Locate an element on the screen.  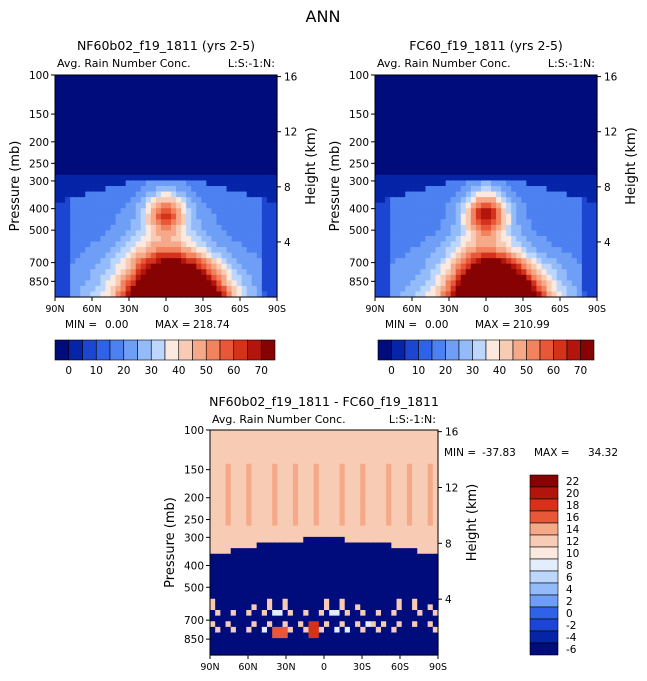
x-tick-label: 60S is located at coordinates (560, 309).